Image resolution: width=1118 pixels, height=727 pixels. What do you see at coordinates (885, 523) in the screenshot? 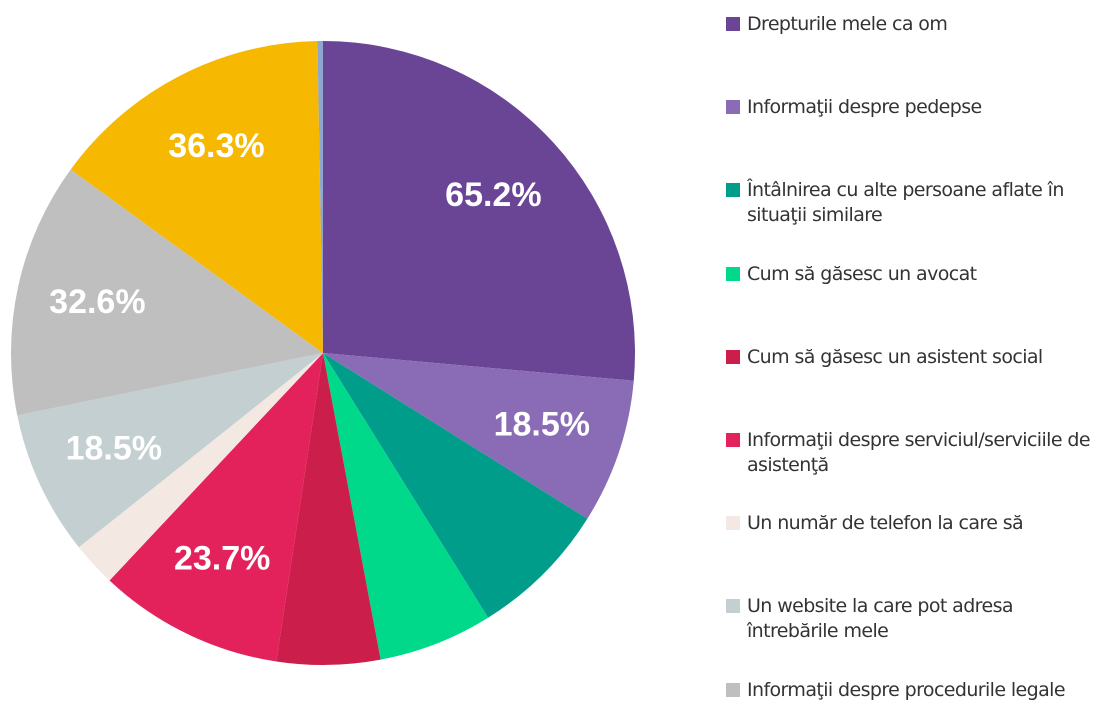
I see `legend-label: Un număr de telefon la care să` at bounding box center [885, 523].